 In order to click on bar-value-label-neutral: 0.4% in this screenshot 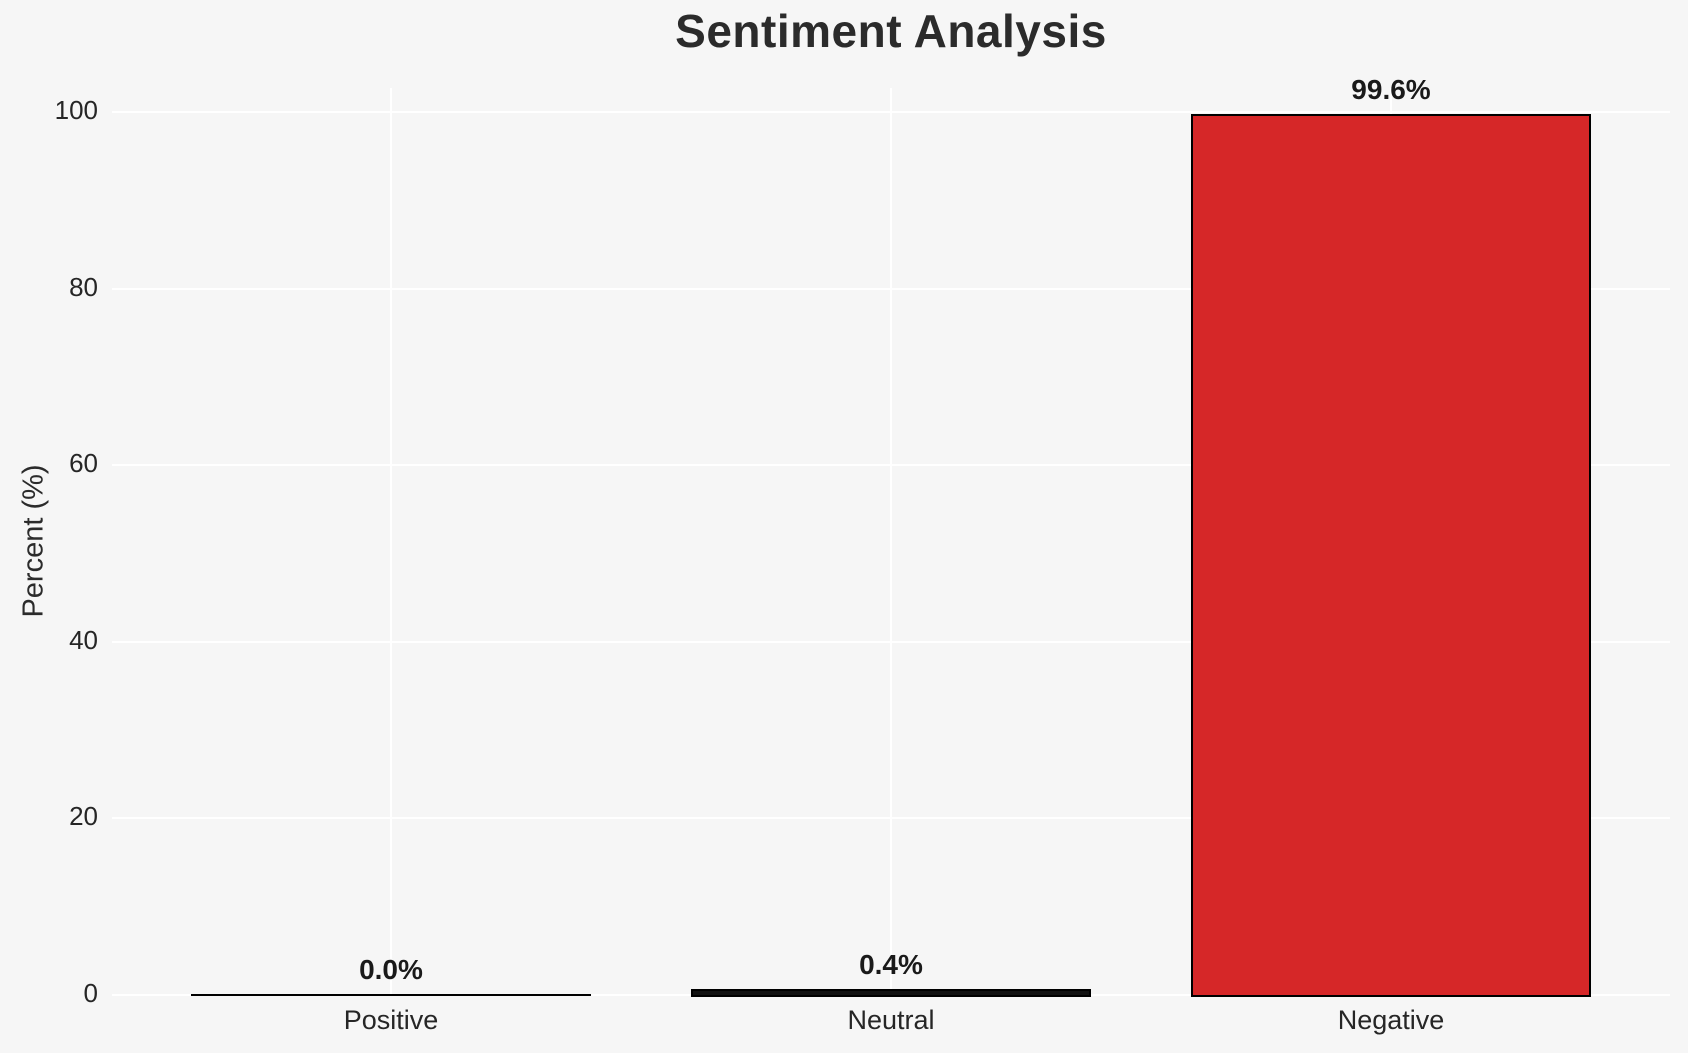, I will do `click(891, 965)`.